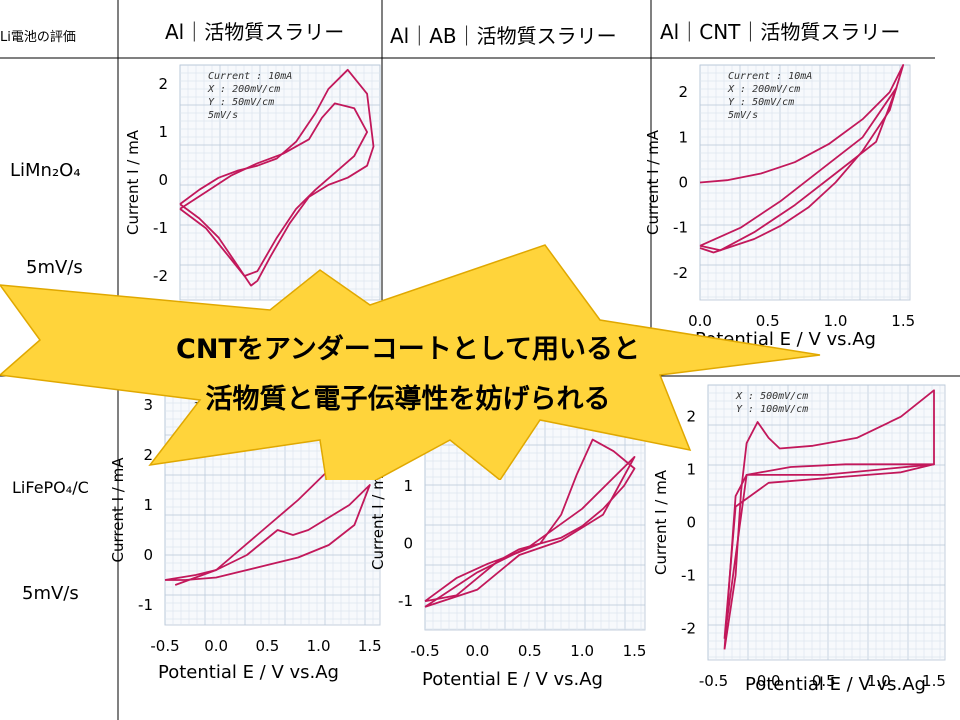 This screenshot has height=720, width=960. What do you see at coordinates (780, 32) in the screenshot?
I see `column-header-al-cnt: Al｜CNT｜活物質スラリー` at bounding box center [780, 32].